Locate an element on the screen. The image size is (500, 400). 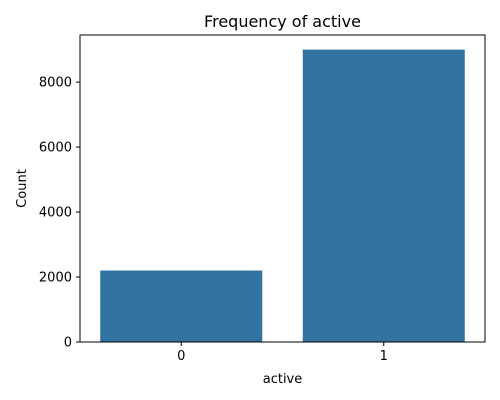
y-tick-label: 8000 is located at coordinates (55, 83).